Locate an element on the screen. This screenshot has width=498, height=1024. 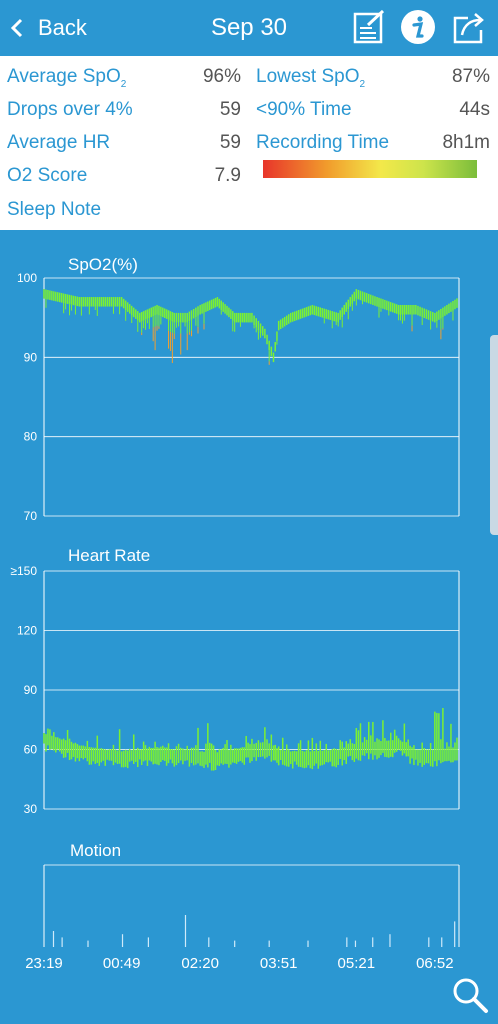
back-label: Back is located at coordinates (62, 27).